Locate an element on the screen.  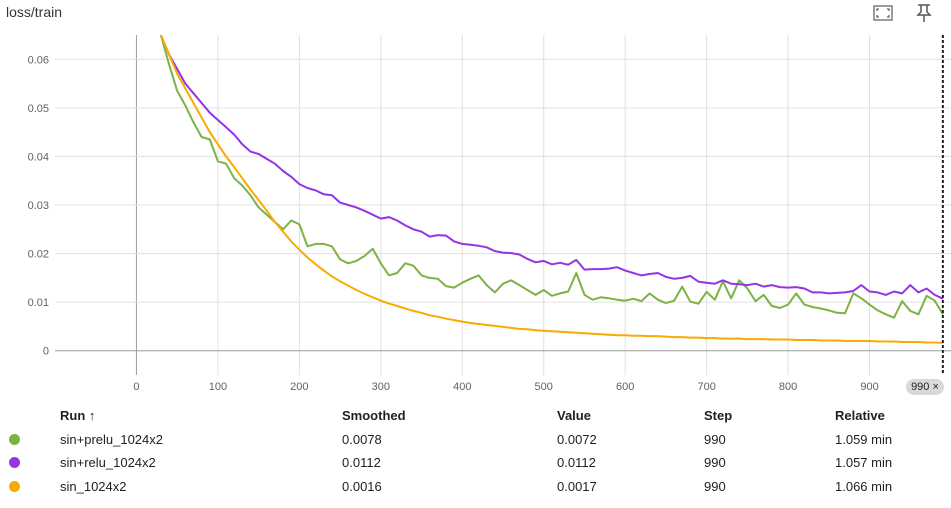
close-icon: × is located at coordinates (935, 387).